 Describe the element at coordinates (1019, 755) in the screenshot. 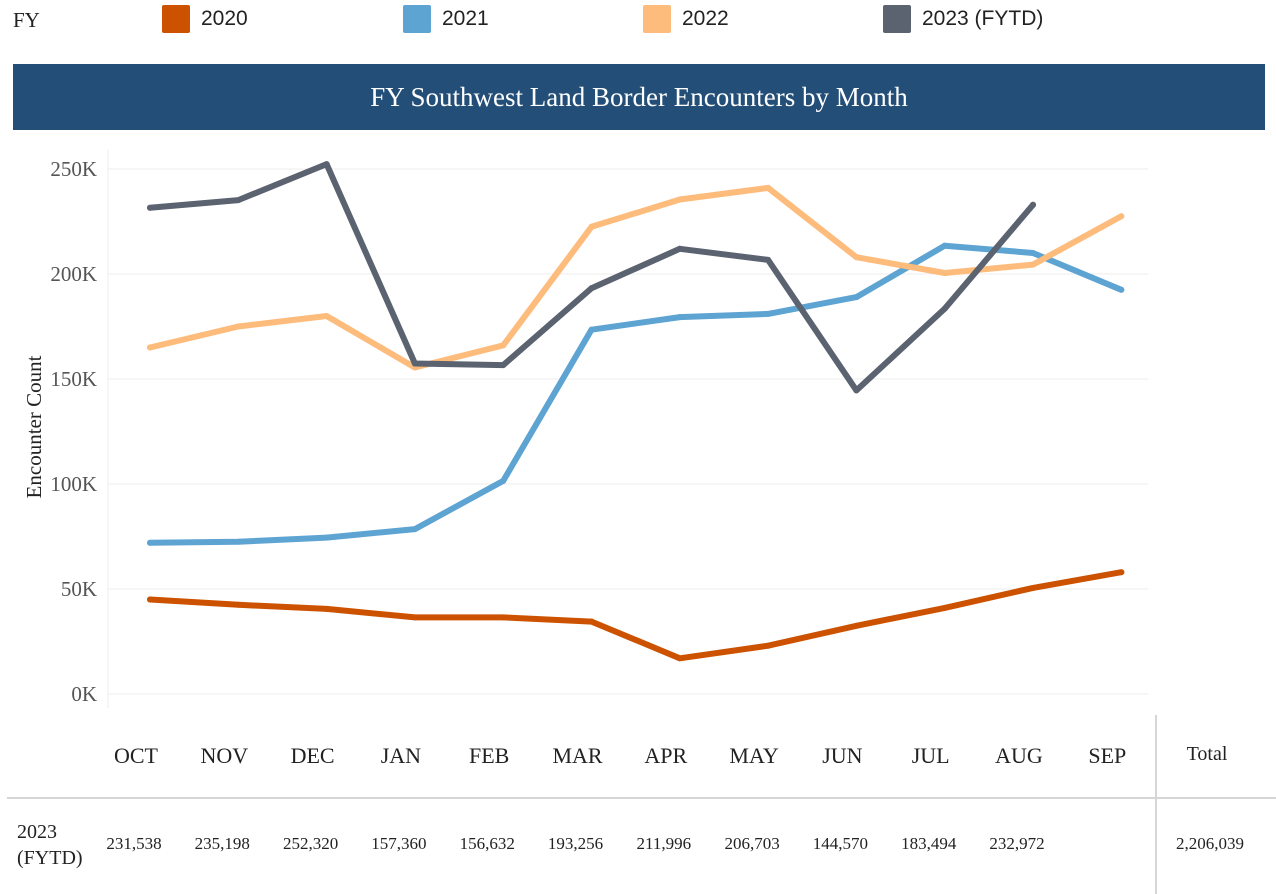

I see `month-label: AUG` at that location.